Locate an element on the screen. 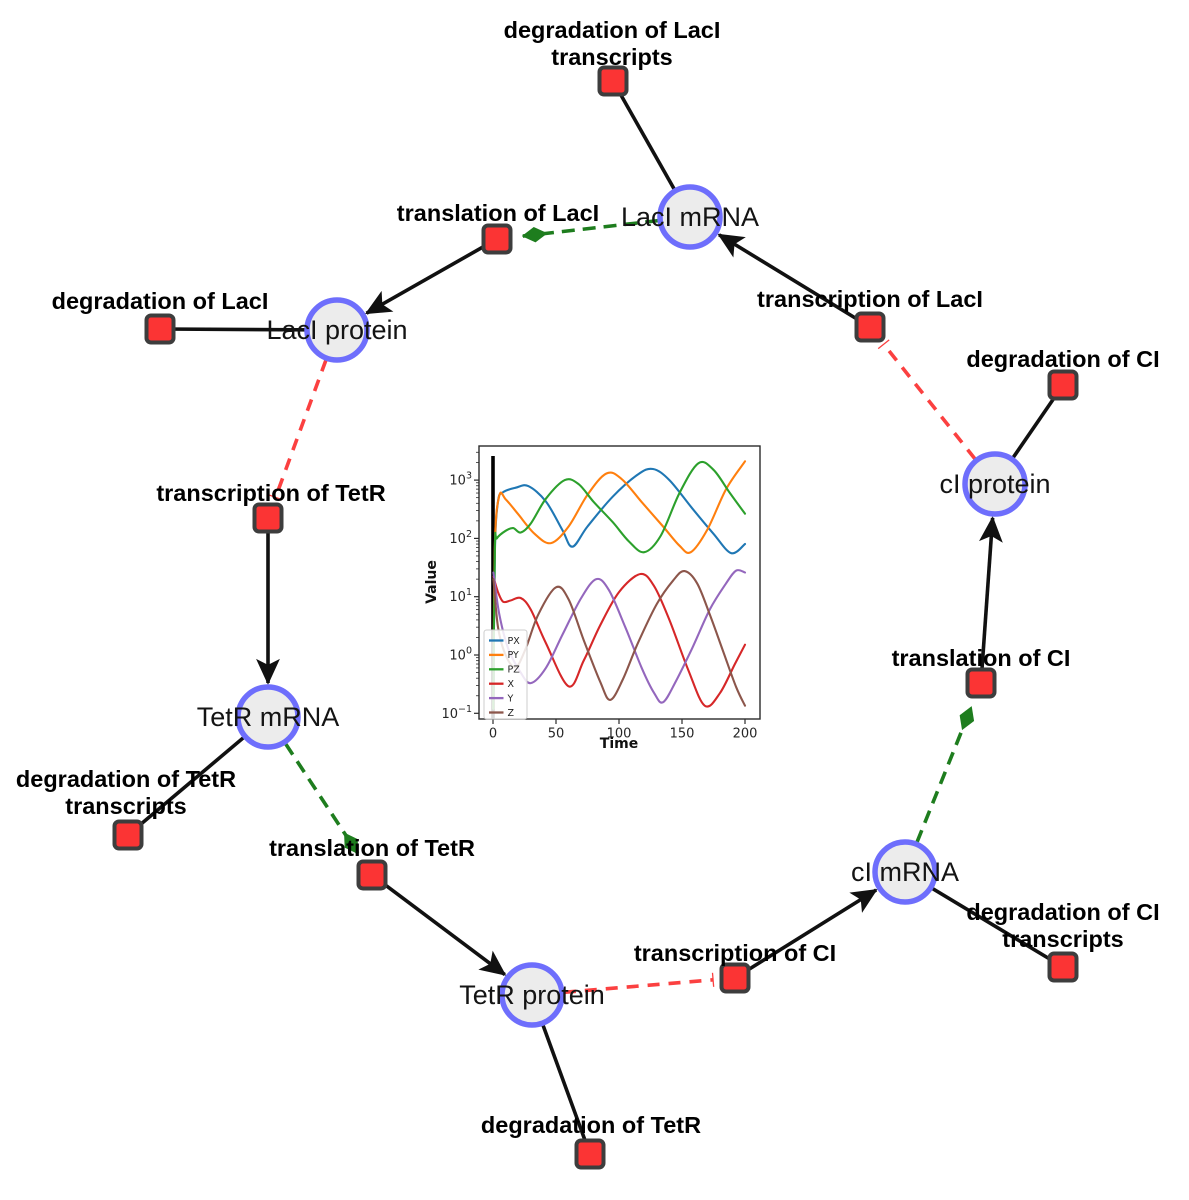 The image size is (1189, 1200). reaction-node-deg_laci is located at coordinates (160, 329).